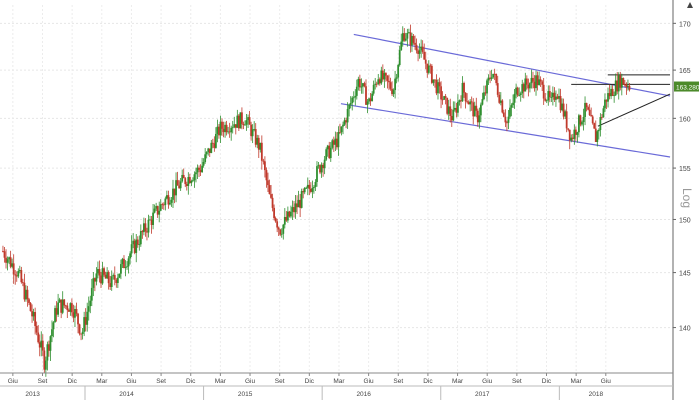 This screenshot has height=405, width=700. What do you see at coordinates (685, 169) in the screenshot?
I see `y-tick-label-155: 155` at bounding box center [685, 169].